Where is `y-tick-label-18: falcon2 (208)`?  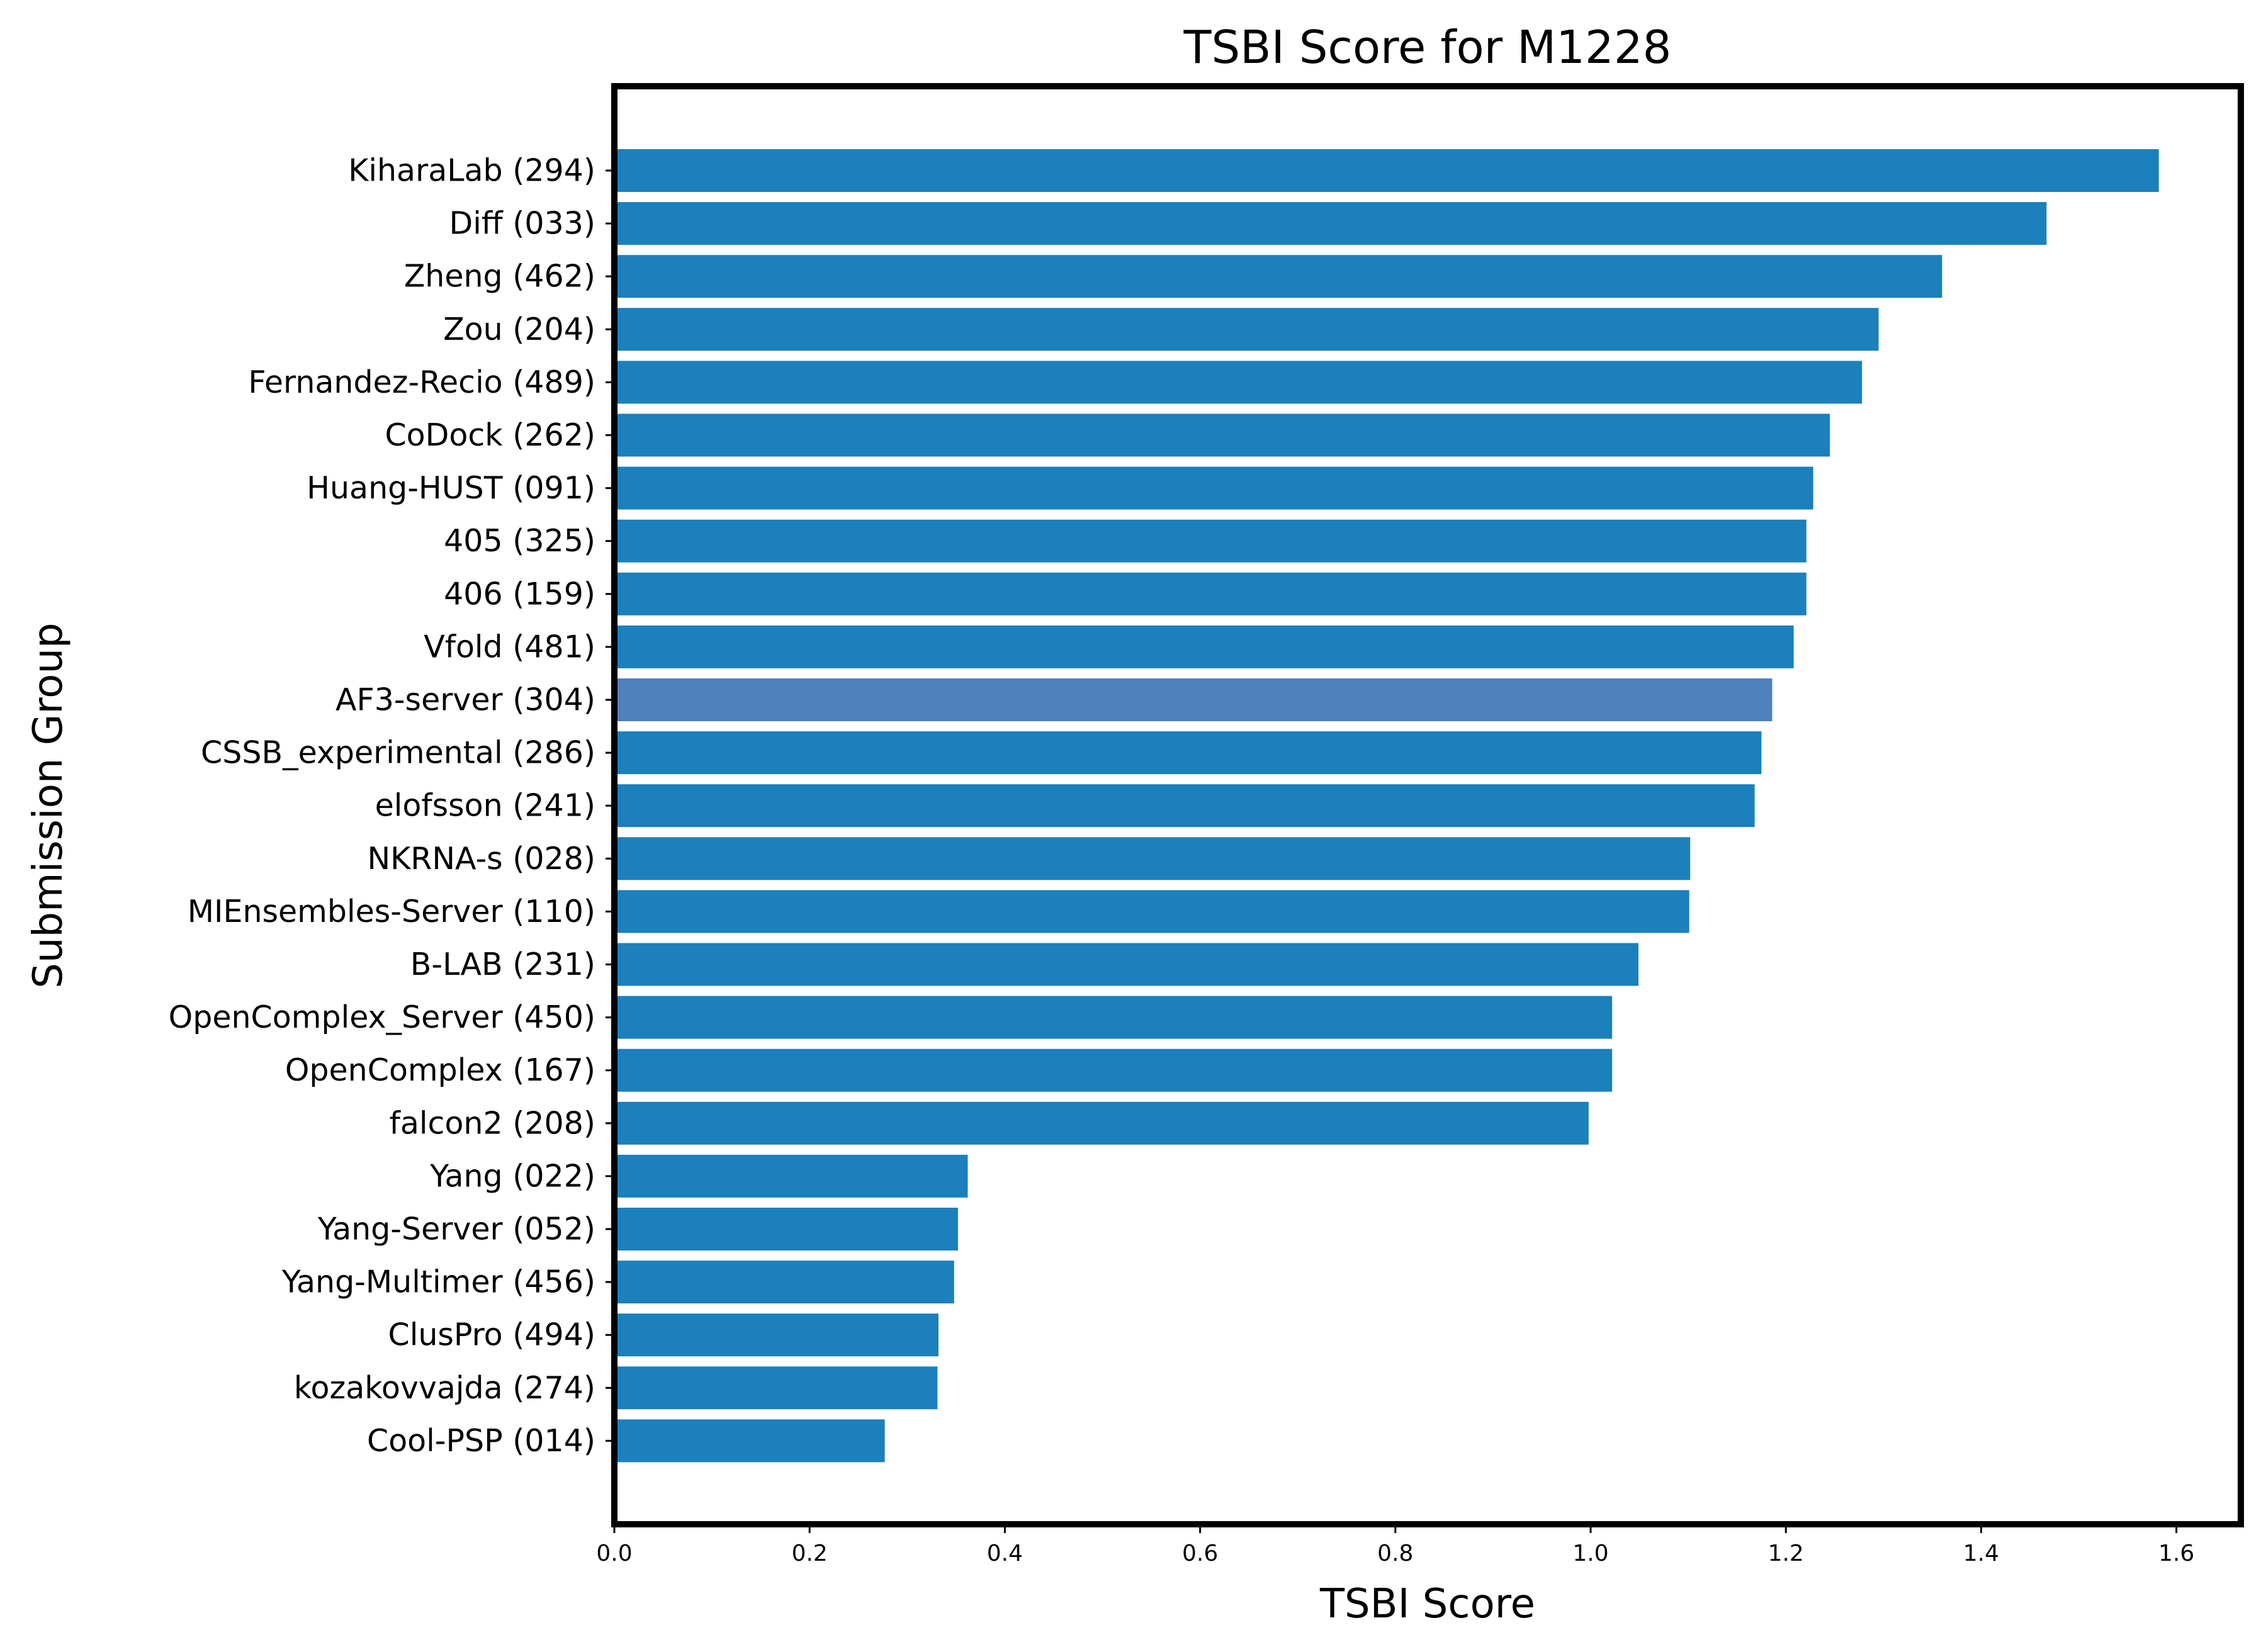 y-tick-label-18: falcon2 (208) is located at coordinates (492, 1123).